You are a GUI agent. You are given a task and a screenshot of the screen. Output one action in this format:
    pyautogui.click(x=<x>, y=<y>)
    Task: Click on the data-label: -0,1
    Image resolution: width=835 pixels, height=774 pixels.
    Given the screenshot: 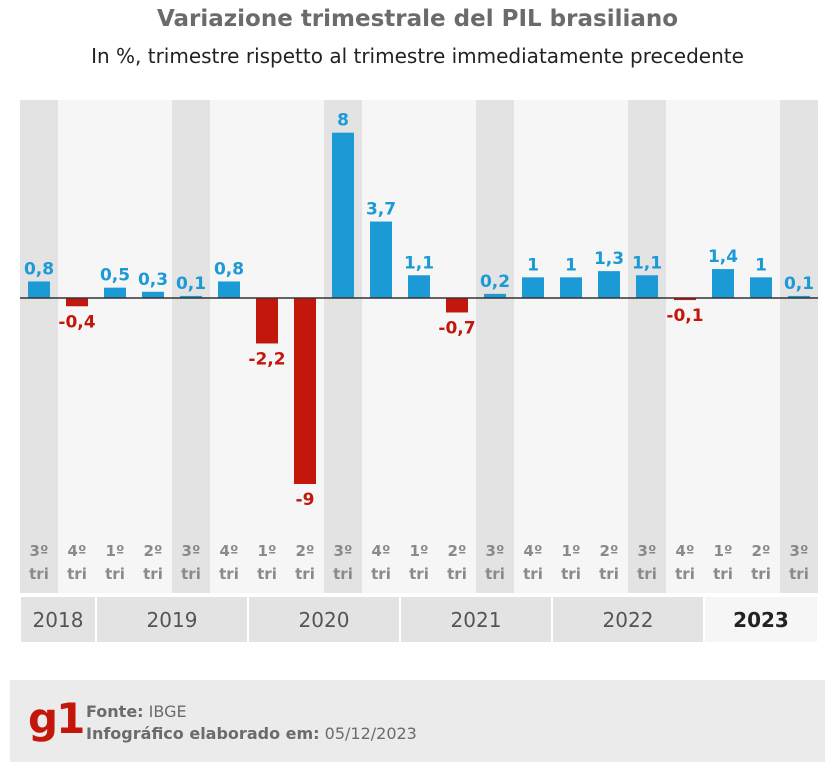 What is the action you would take?
    pyautogui.click(x=684, y=316)
    